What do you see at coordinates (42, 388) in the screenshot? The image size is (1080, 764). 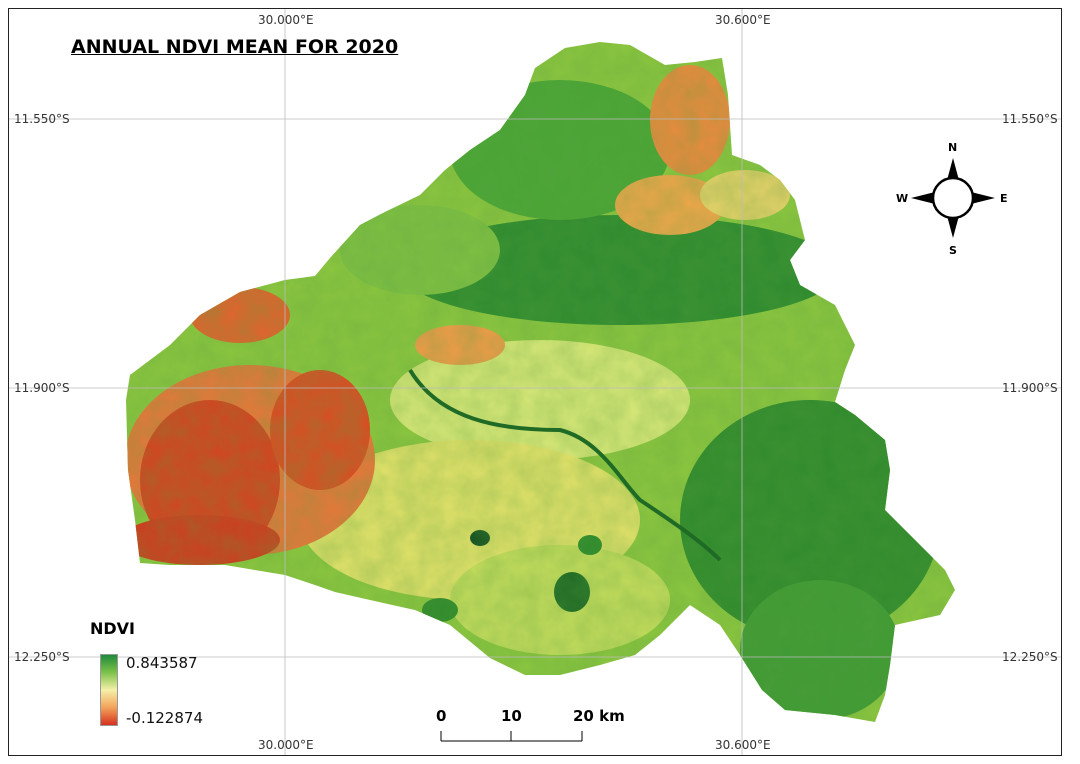 I see `left-label-11-900: 11.900°S` at bounding box center [42, 388].